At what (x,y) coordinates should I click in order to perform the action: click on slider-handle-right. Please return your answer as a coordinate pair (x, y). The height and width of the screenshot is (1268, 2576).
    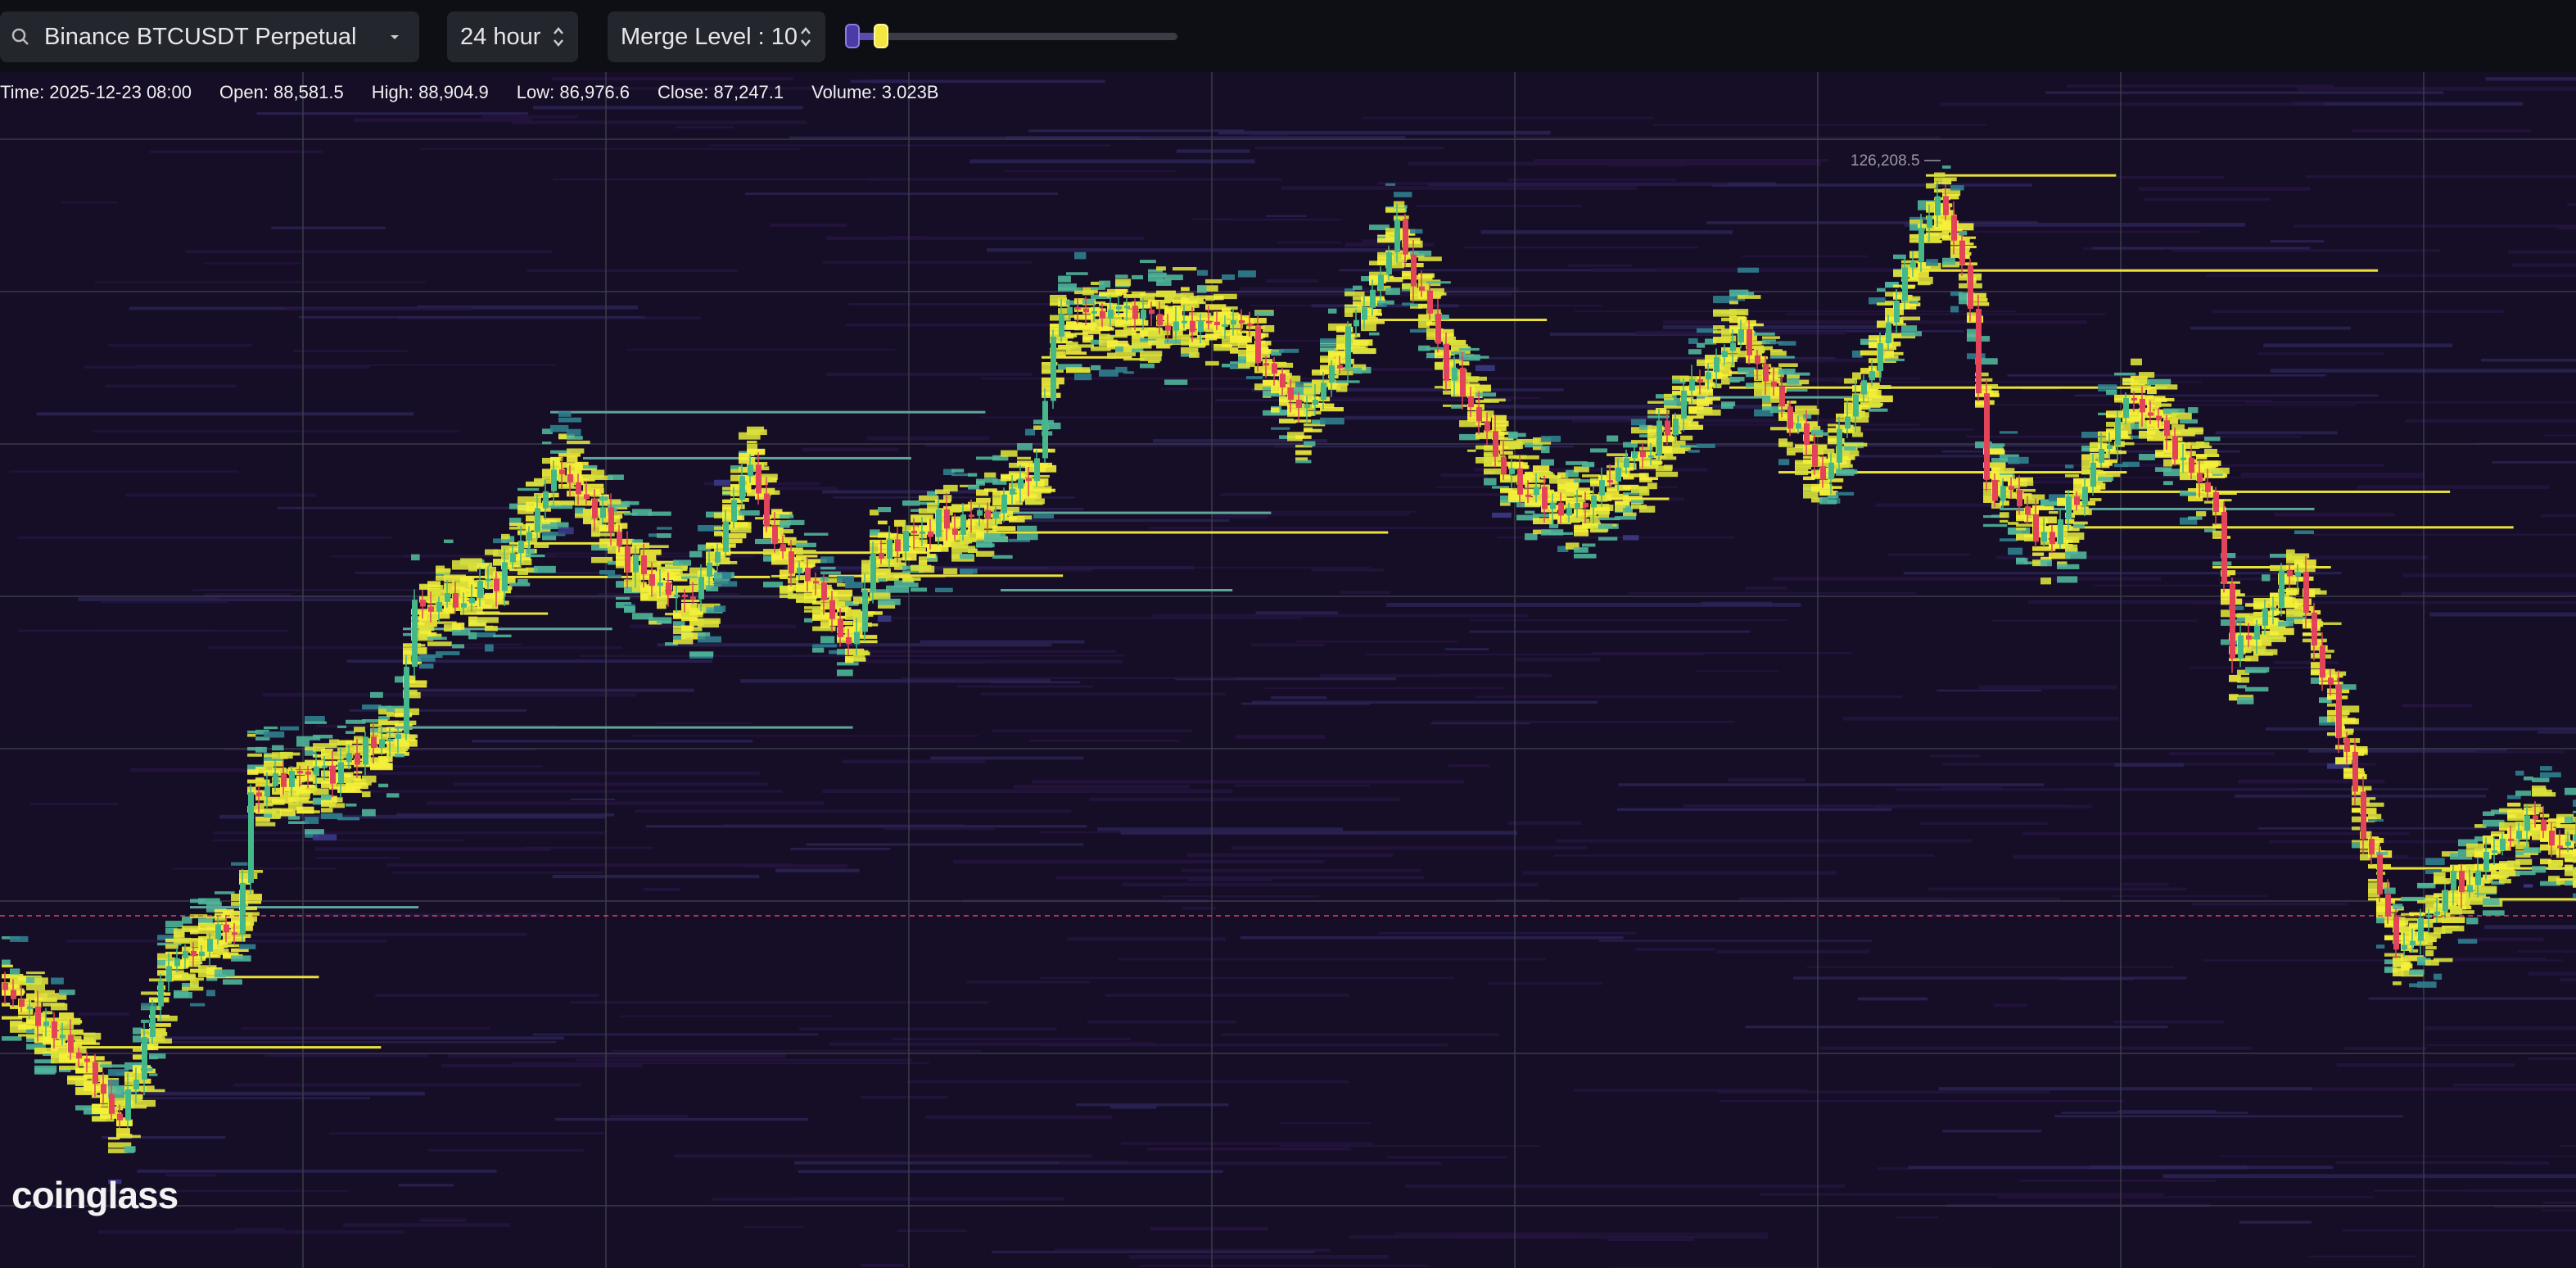
    Looking at the image, I should click on (881, 36).